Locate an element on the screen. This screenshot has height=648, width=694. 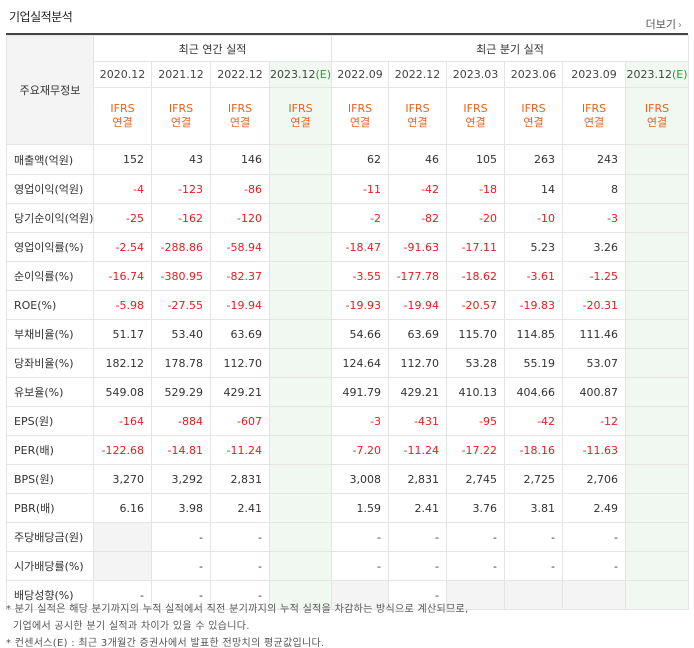
table-cell: -82 is located at coordinates (418, 218).